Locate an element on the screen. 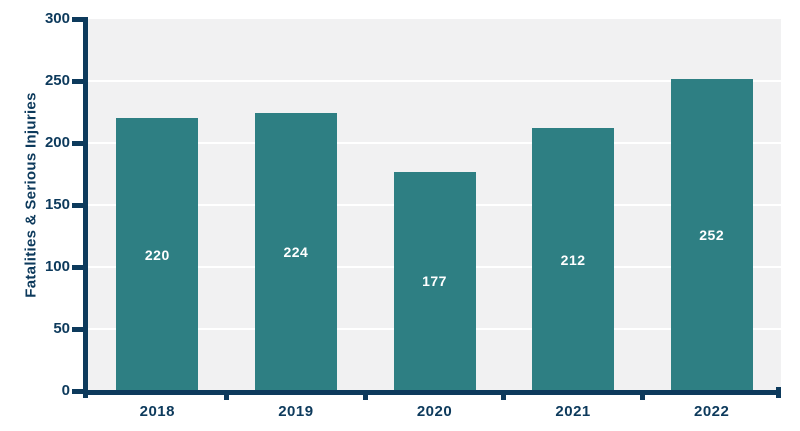  y-tick-label: 250 is located at coordinates (57, 80).